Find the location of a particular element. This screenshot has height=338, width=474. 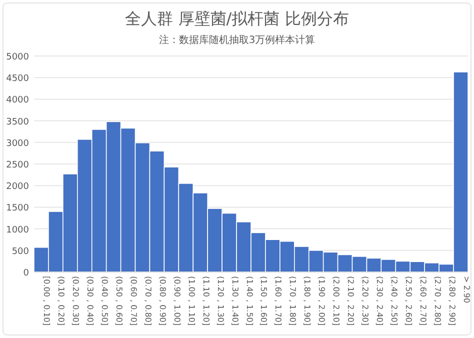

y-tick-label: 3000 is located at coordinates (18, 143).